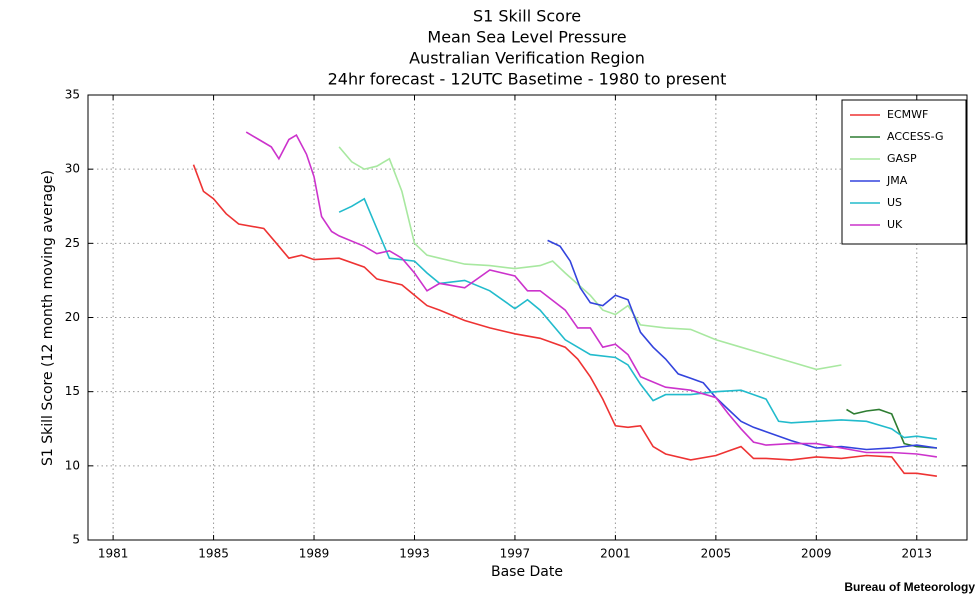 This screenshot has height=595, width=979. What do you see at coordinates (915, 136) in the screenshot?
I see `legend-label: ACCESS-G` at bounding box center [915, 136].